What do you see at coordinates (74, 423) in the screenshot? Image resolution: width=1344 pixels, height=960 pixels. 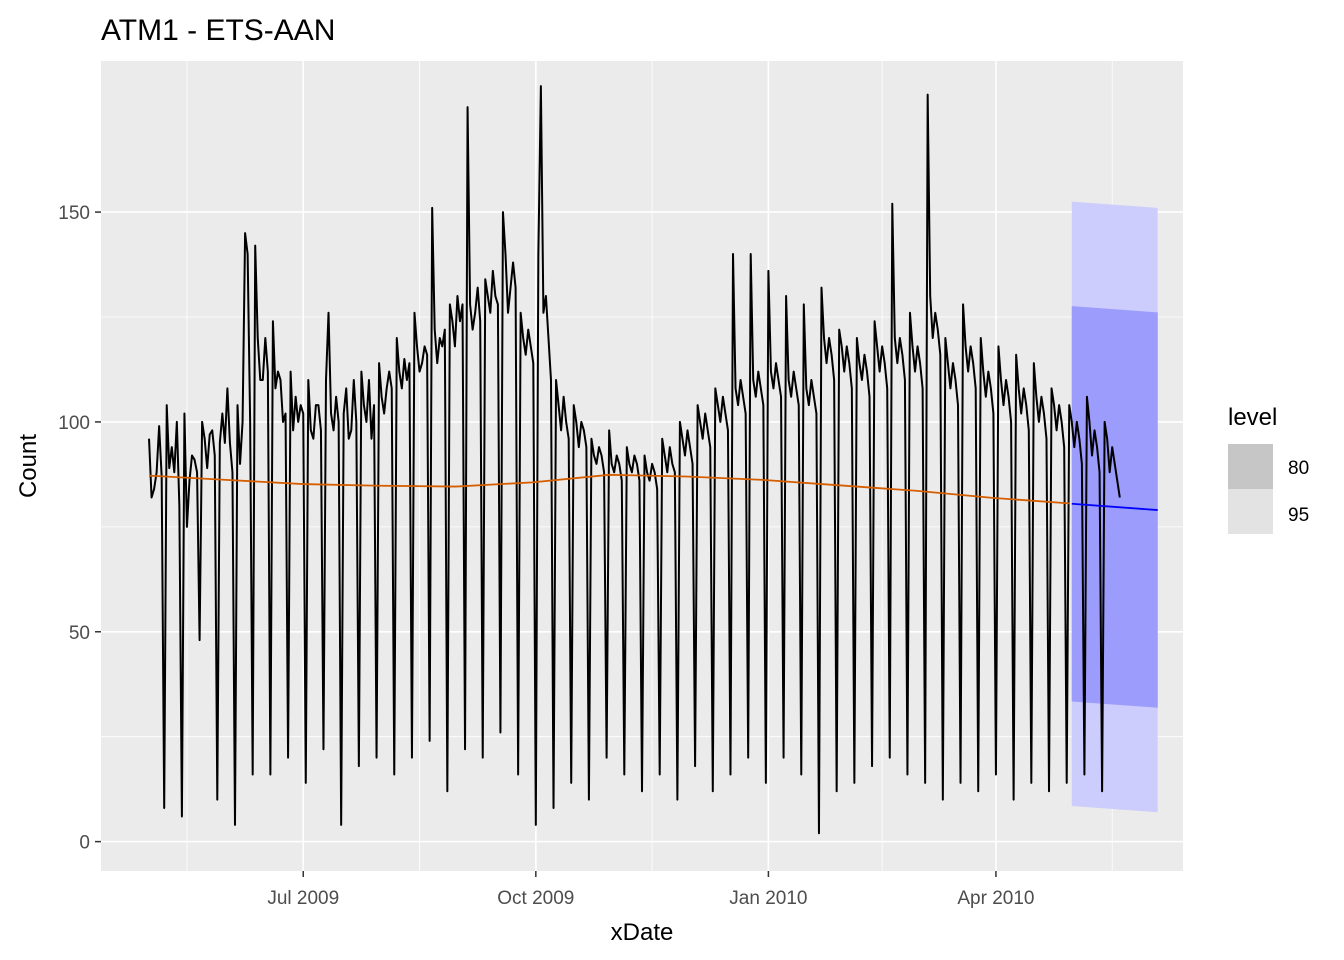 I see `y-tick-label: 100` at bounding box center [74, 423].